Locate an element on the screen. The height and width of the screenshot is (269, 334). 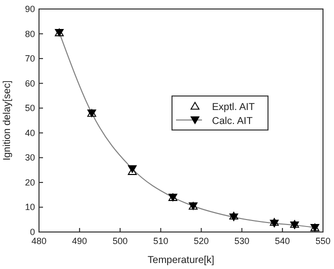
y-tick-label: 70 is located at coordinates (29, 59).